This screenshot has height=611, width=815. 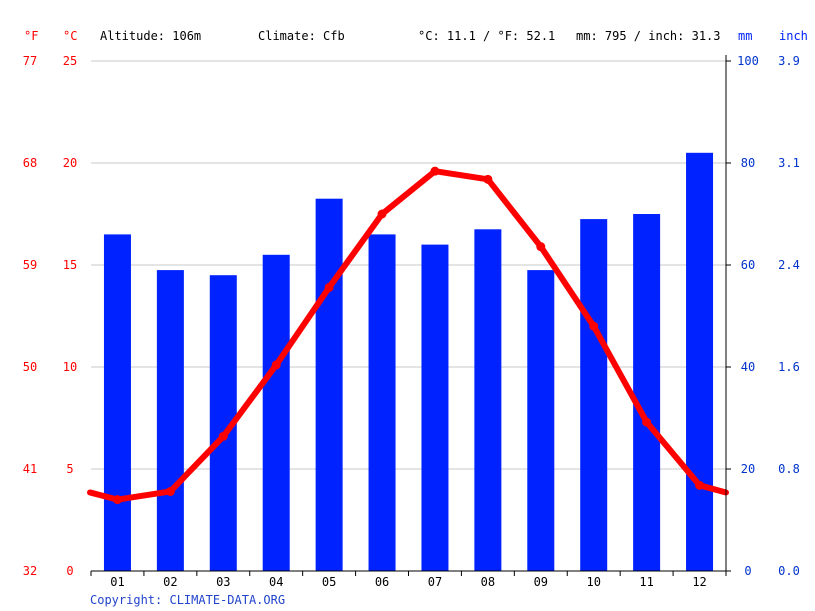 What do you see at coordinates (541, 582) in the screenshot?
I see `x-tick-label: 09` at bounding box center [541, 582].